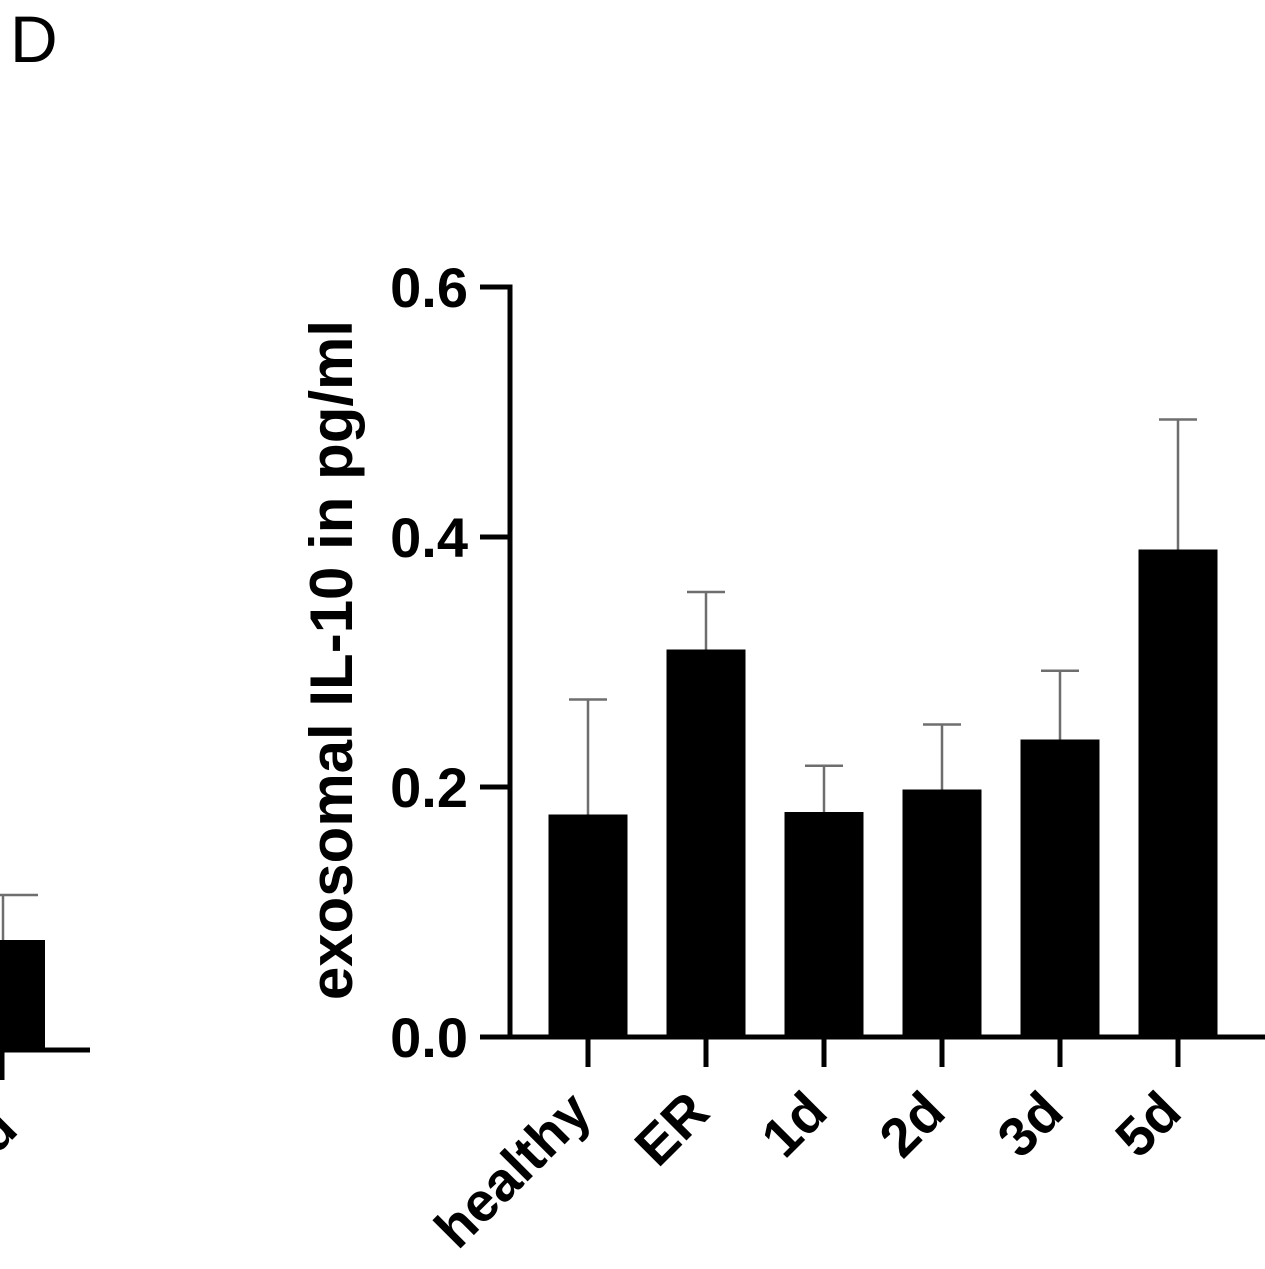  What do you see at coordinates (588, 925) in the screenshot?
I see `bar-healthy` at bounding box center [588, 925].